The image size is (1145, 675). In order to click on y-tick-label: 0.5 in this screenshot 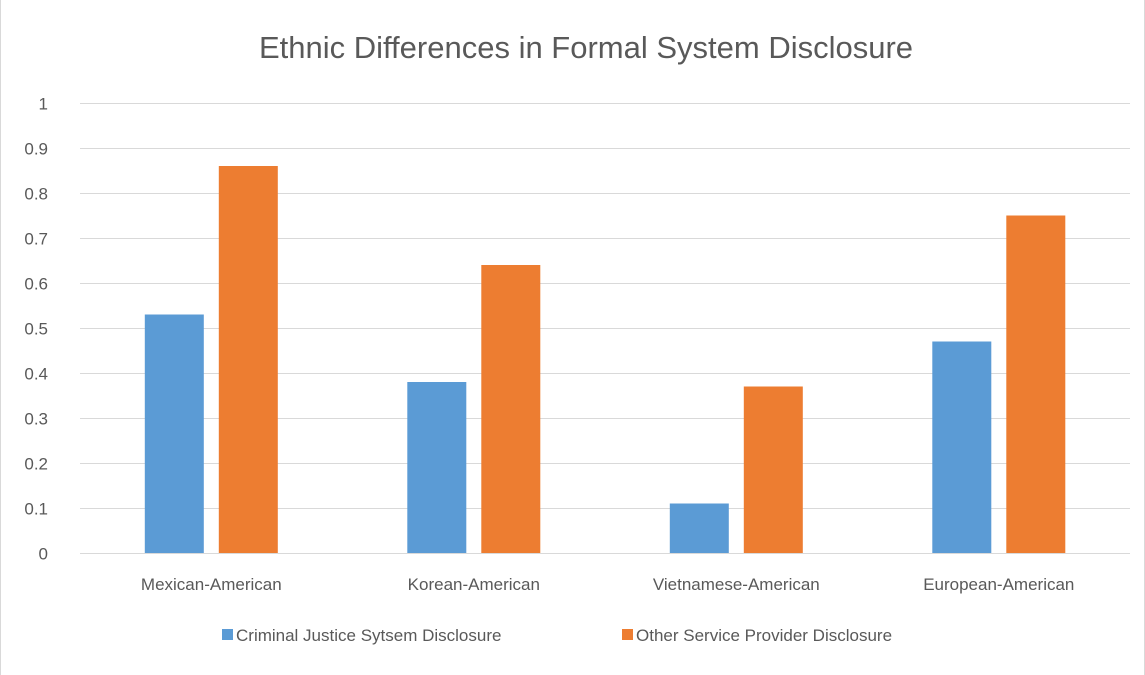, I will do `click(36, 329)`.